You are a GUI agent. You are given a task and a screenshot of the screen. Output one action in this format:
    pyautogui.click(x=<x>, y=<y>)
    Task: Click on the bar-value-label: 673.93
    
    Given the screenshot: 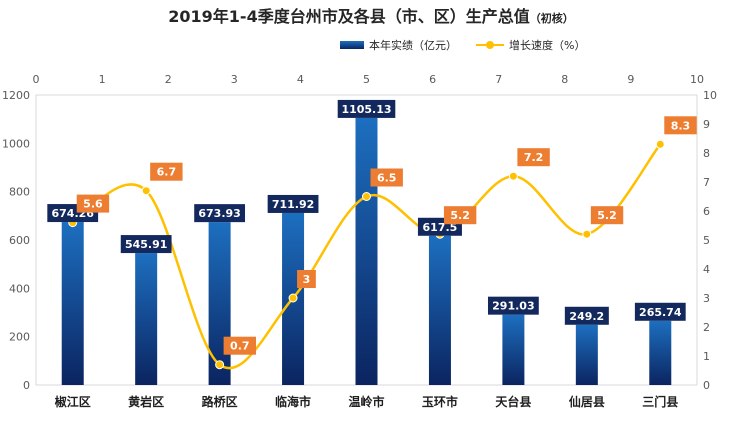 What is the action you would take?
    pyautogui.click(x=219, y=213)
    